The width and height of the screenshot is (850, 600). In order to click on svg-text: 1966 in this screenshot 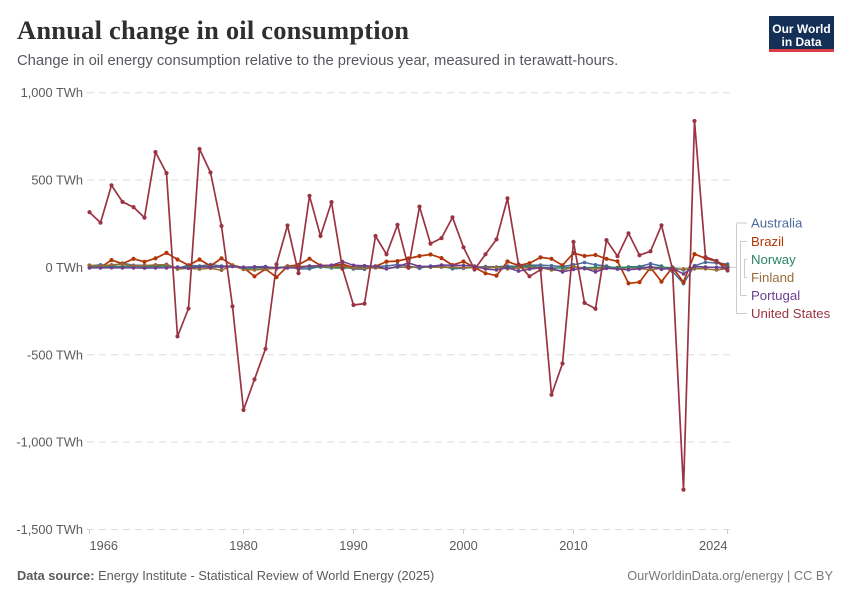, I will do `click(104, 545)`.